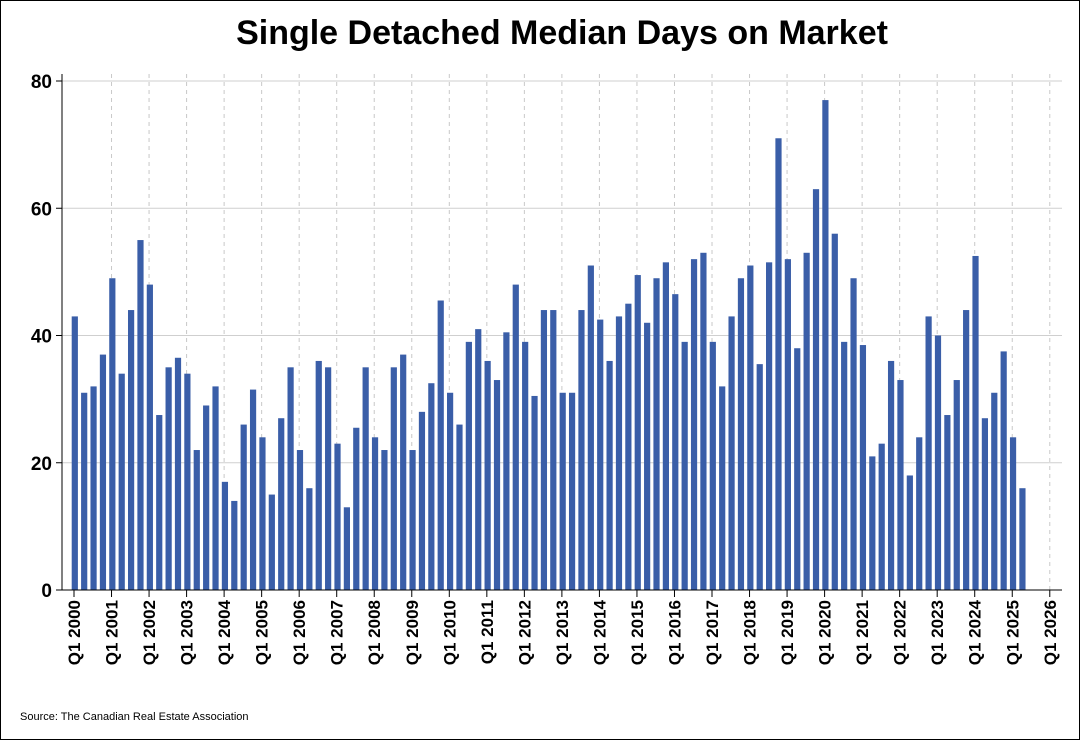 The width and height of the screenshot is (1080, 740). What do you see at coordinates (41, 209) in the screenshot?
I see `y-tick-label: 60` at bounding box center [41, 209].